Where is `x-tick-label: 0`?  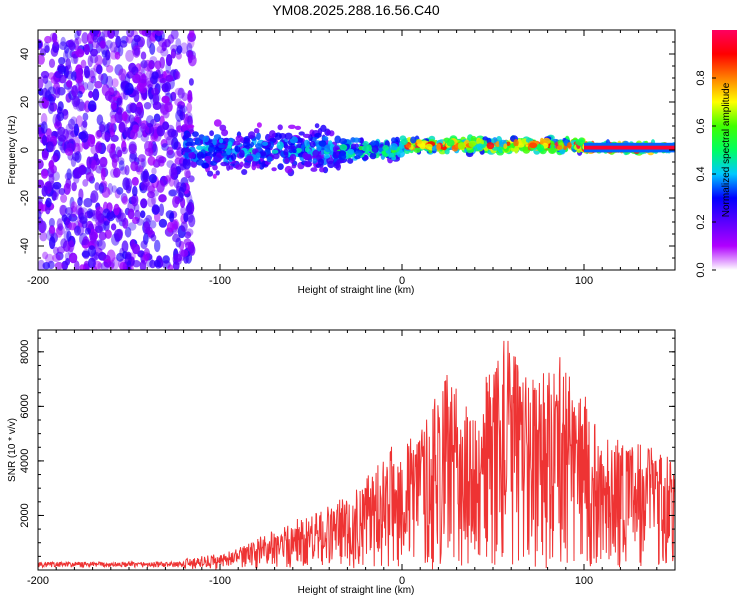 x-tick-label: 0 is located at coordinates (402, 281).